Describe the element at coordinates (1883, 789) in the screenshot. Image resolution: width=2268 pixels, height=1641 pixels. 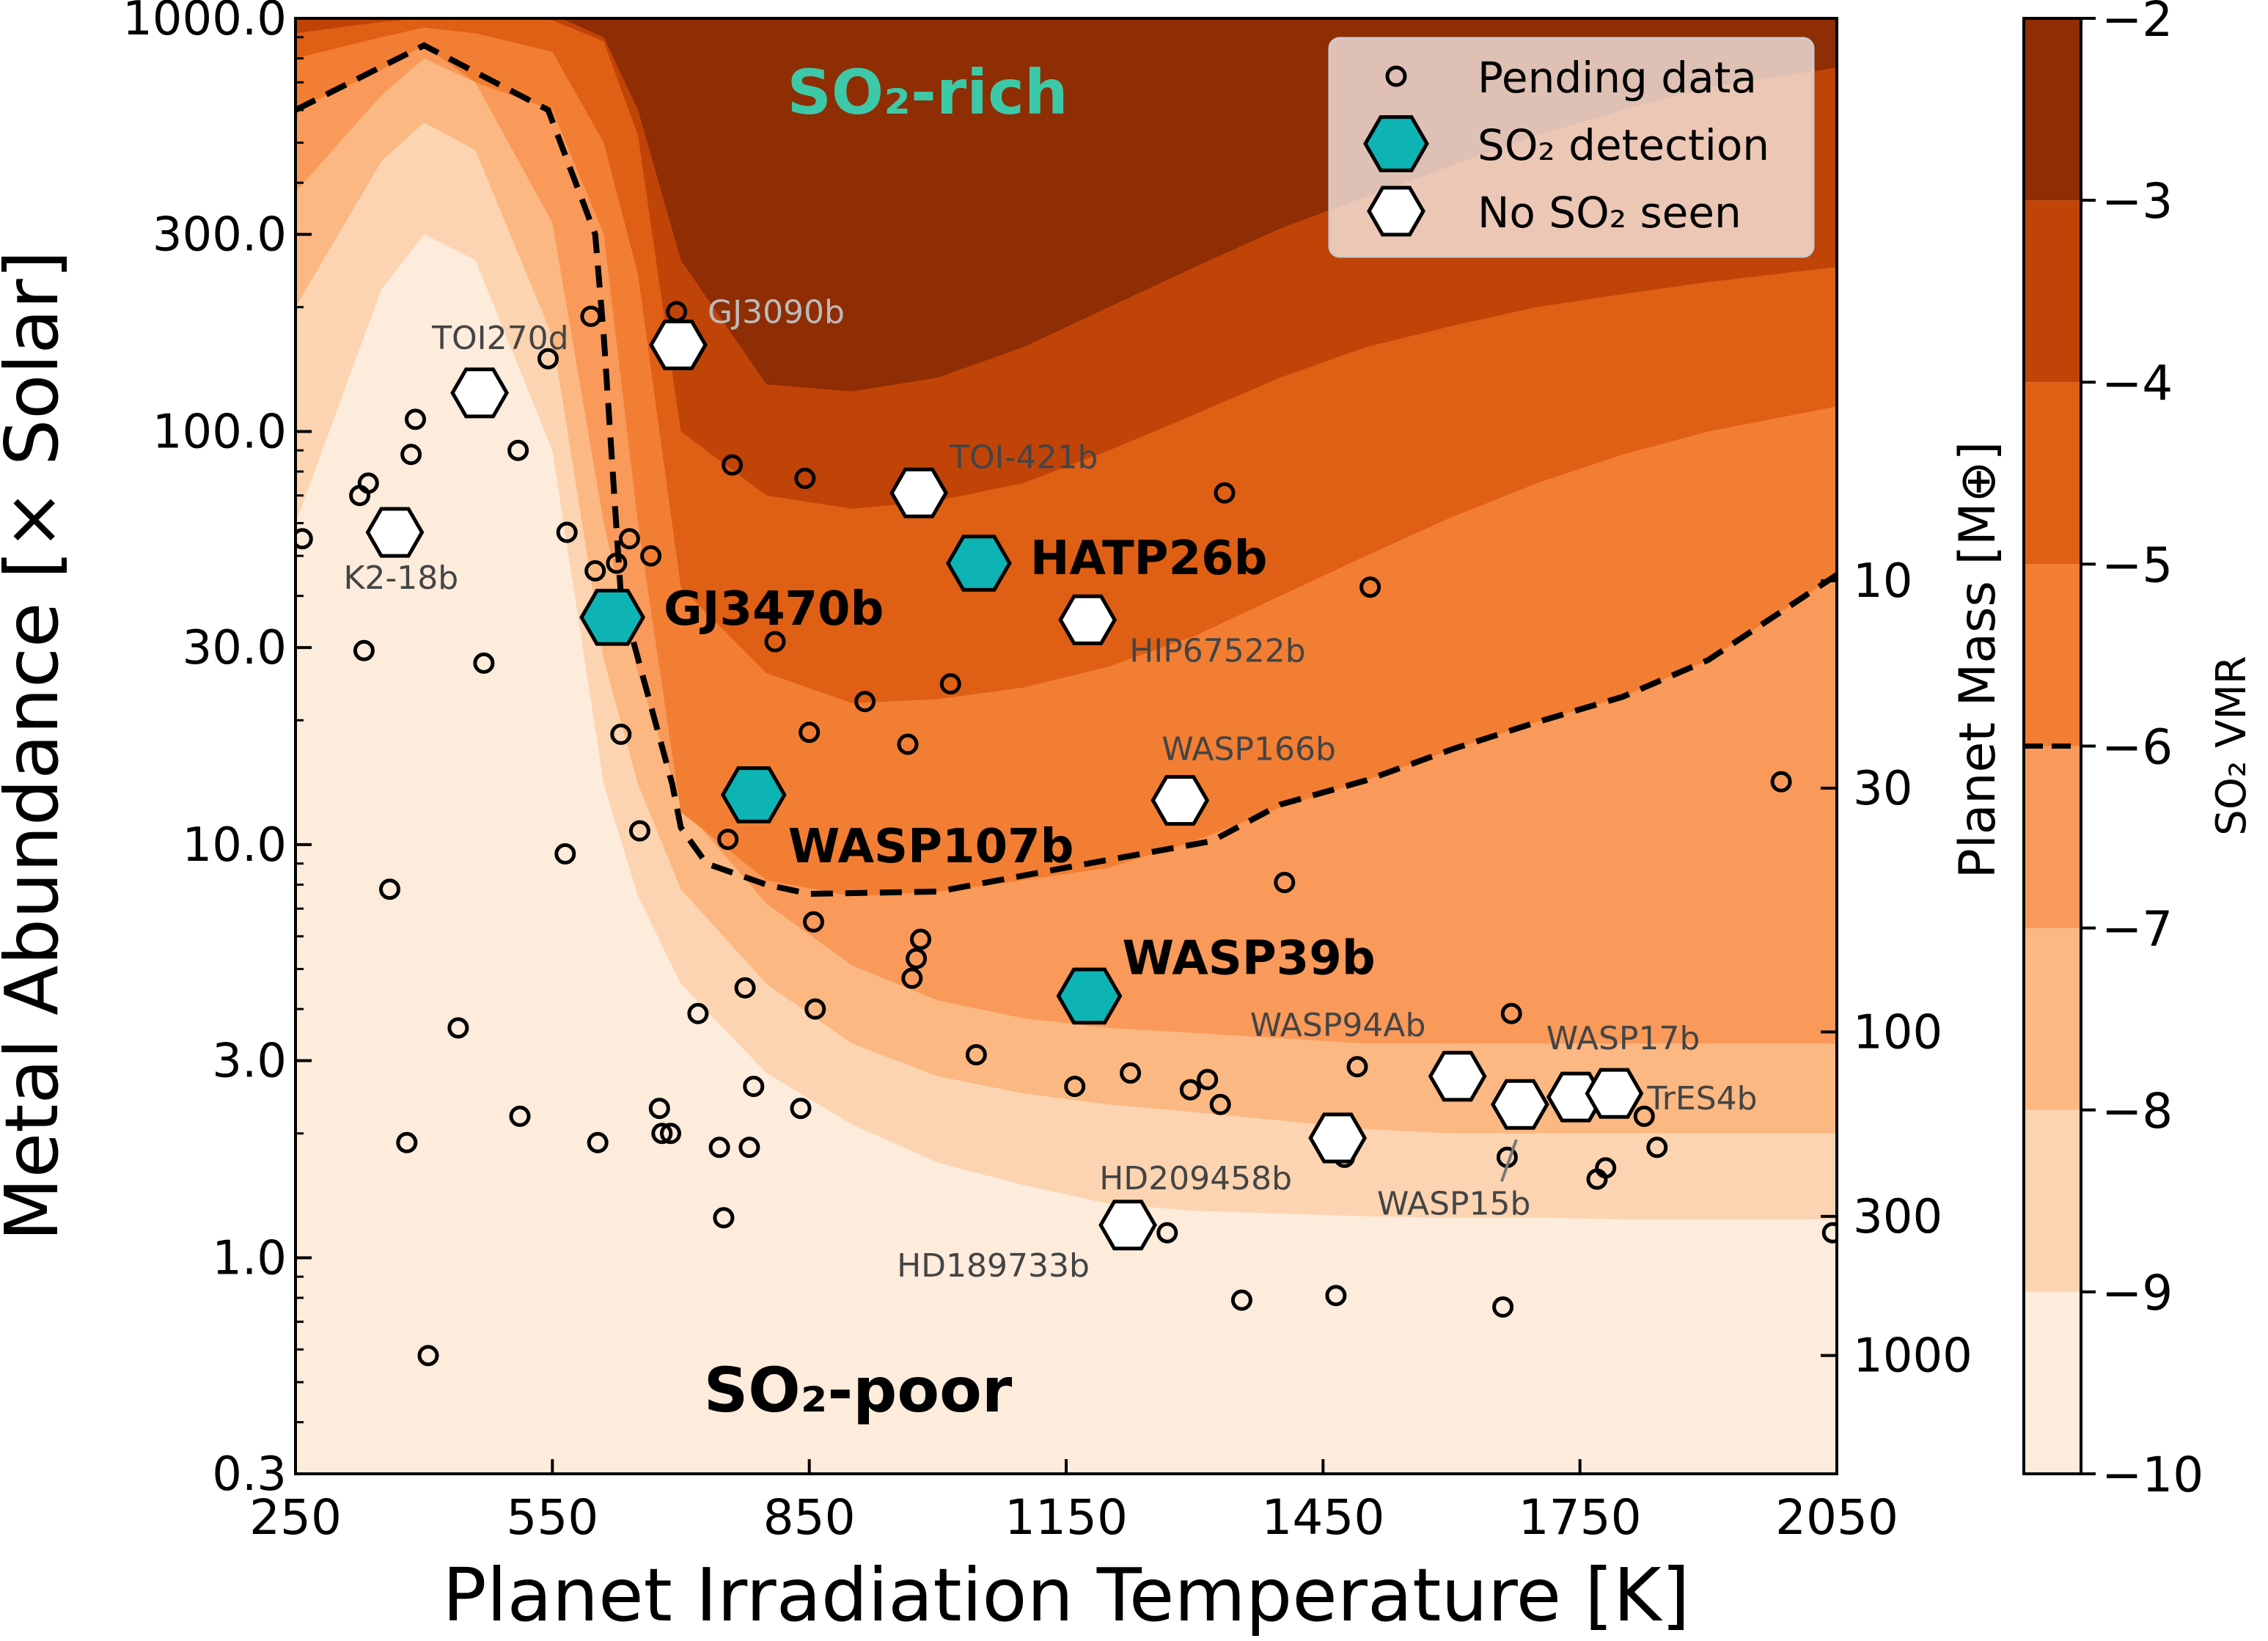
I see `mass-tick-label: 30` at that location.